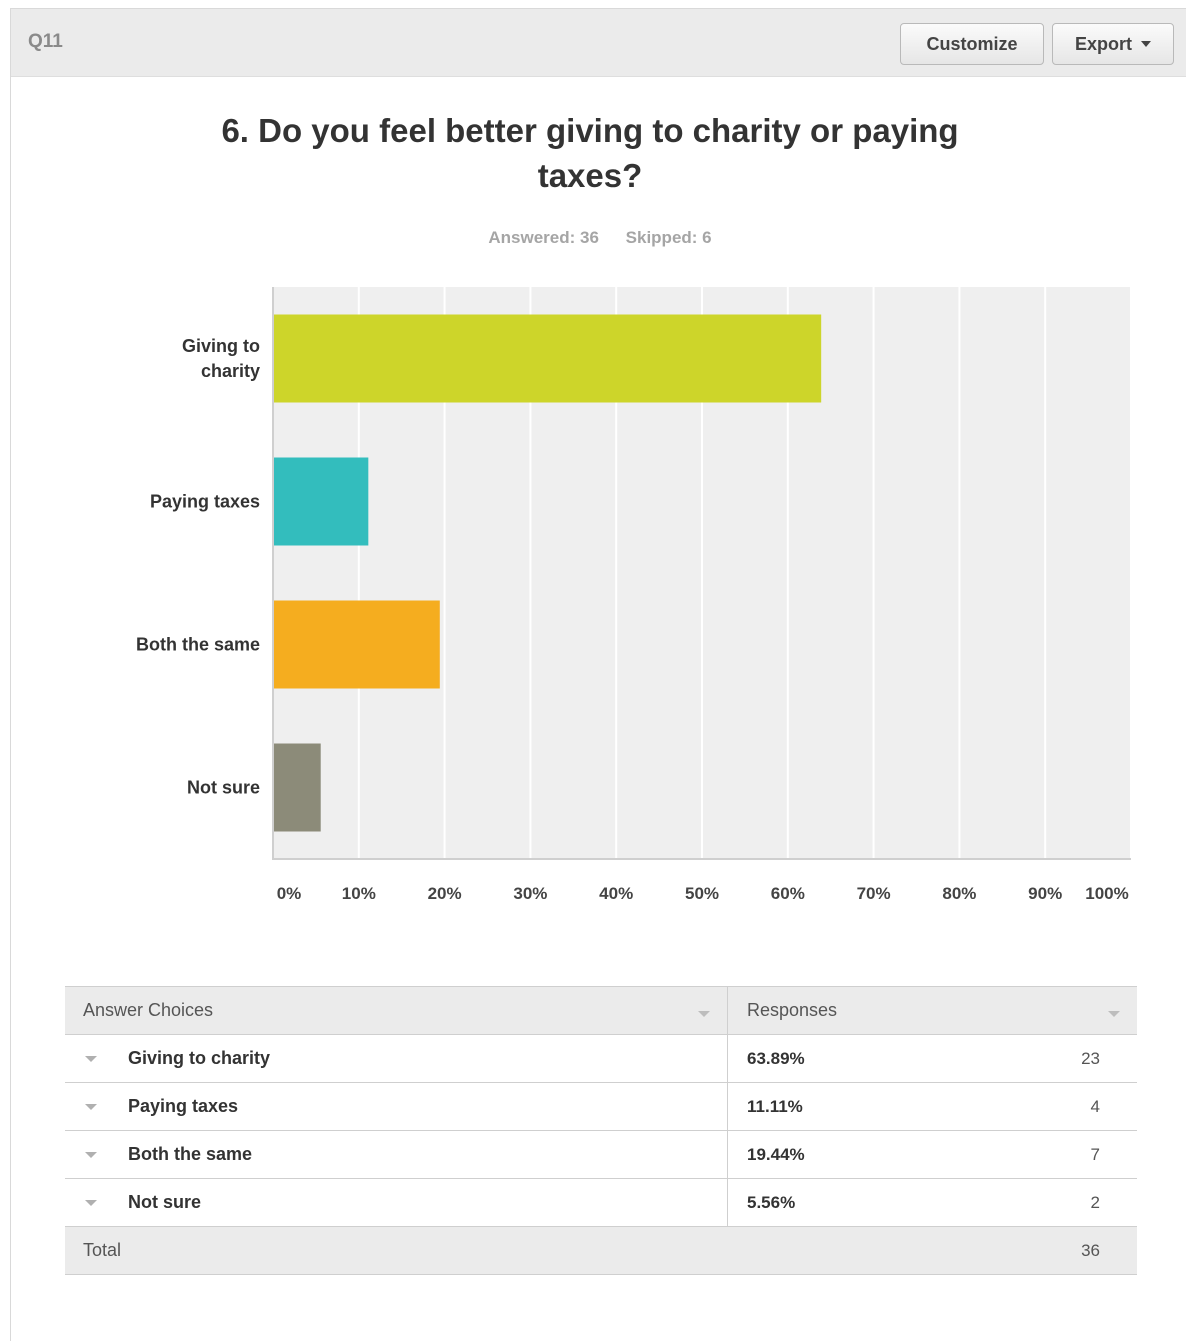 The height and width of the screenshot is (1341, 1186). I want to click on x-tick-label: 0%, so click(289, 893).